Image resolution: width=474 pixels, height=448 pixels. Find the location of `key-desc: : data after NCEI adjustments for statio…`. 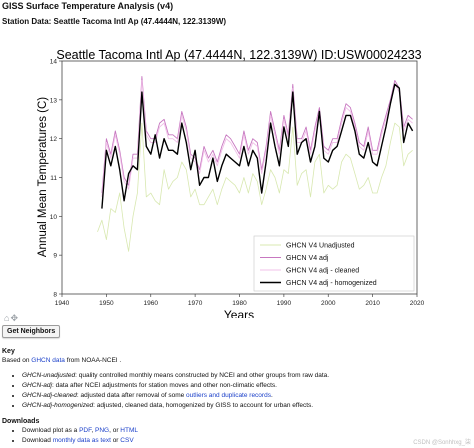

key-desc: : data after NCEI adjustments for statio… is located at coordinates (164, 385).